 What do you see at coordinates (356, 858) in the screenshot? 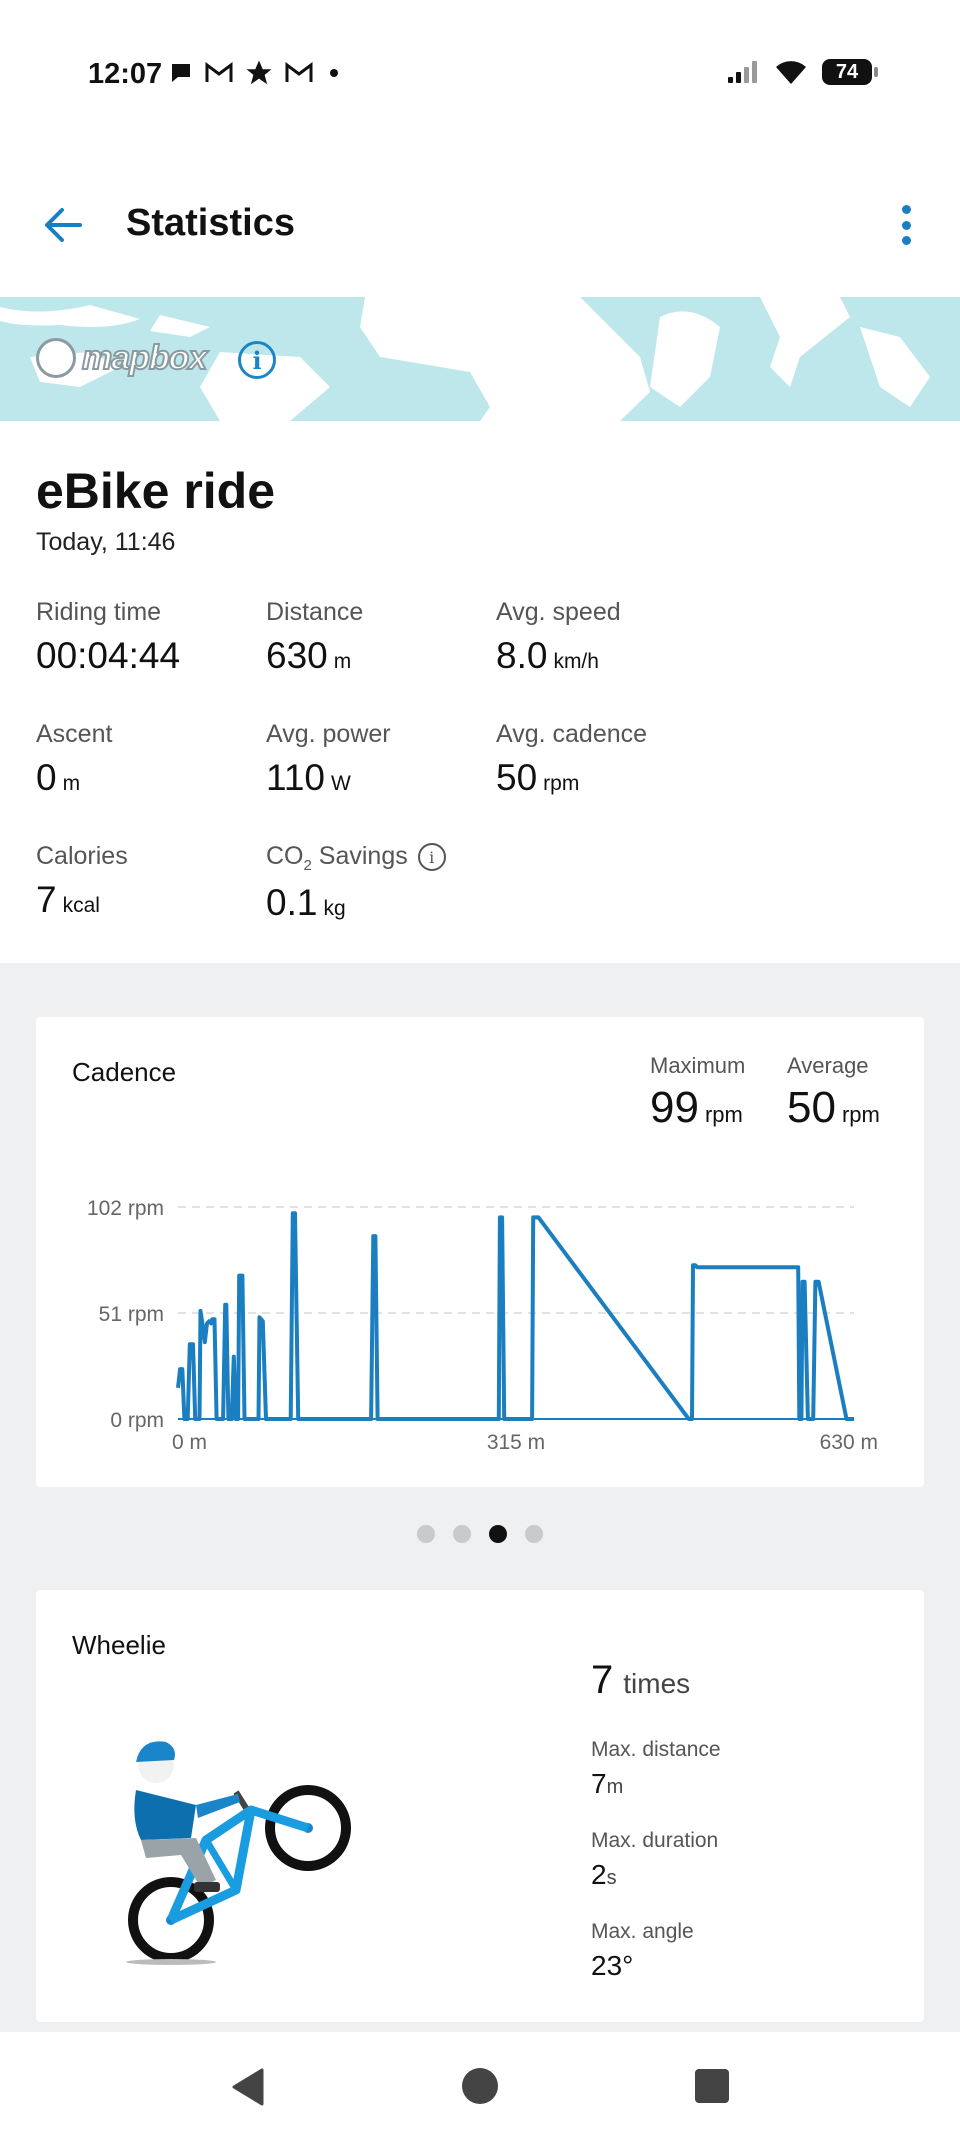
I see `stat-label: CO2 Savings i` at bounding box center [356, 858].